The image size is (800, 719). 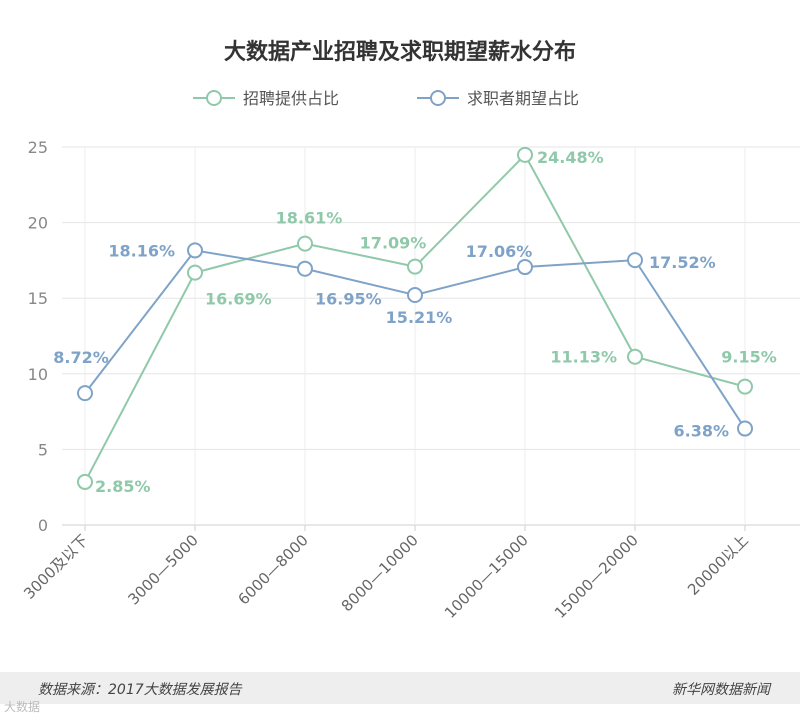 I want to click on data-label: 11.13%, so click(x=583, y=357).